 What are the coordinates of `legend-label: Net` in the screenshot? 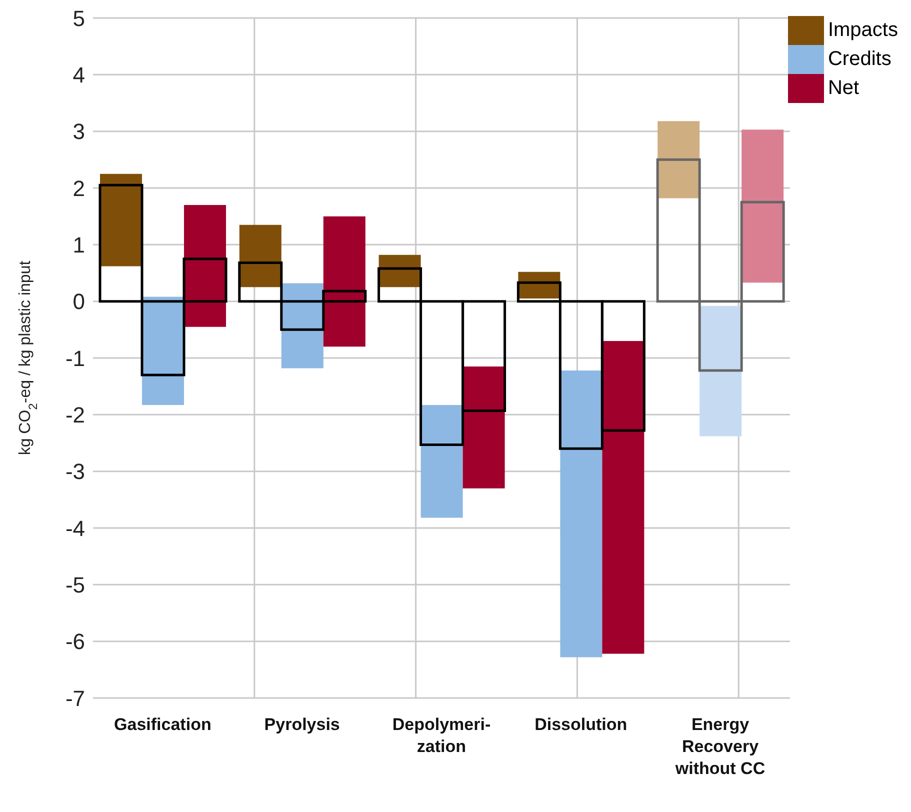 It's located at (844, 88).